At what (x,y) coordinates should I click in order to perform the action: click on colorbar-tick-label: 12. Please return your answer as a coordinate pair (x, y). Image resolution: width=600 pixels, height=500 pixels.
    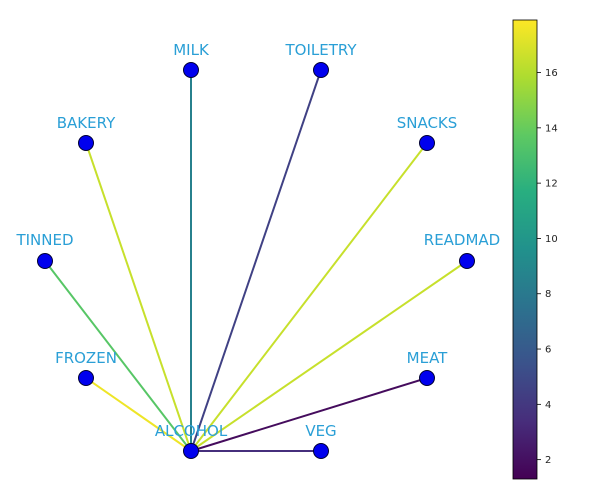
    Looking at the image, I should click on (551, 184).